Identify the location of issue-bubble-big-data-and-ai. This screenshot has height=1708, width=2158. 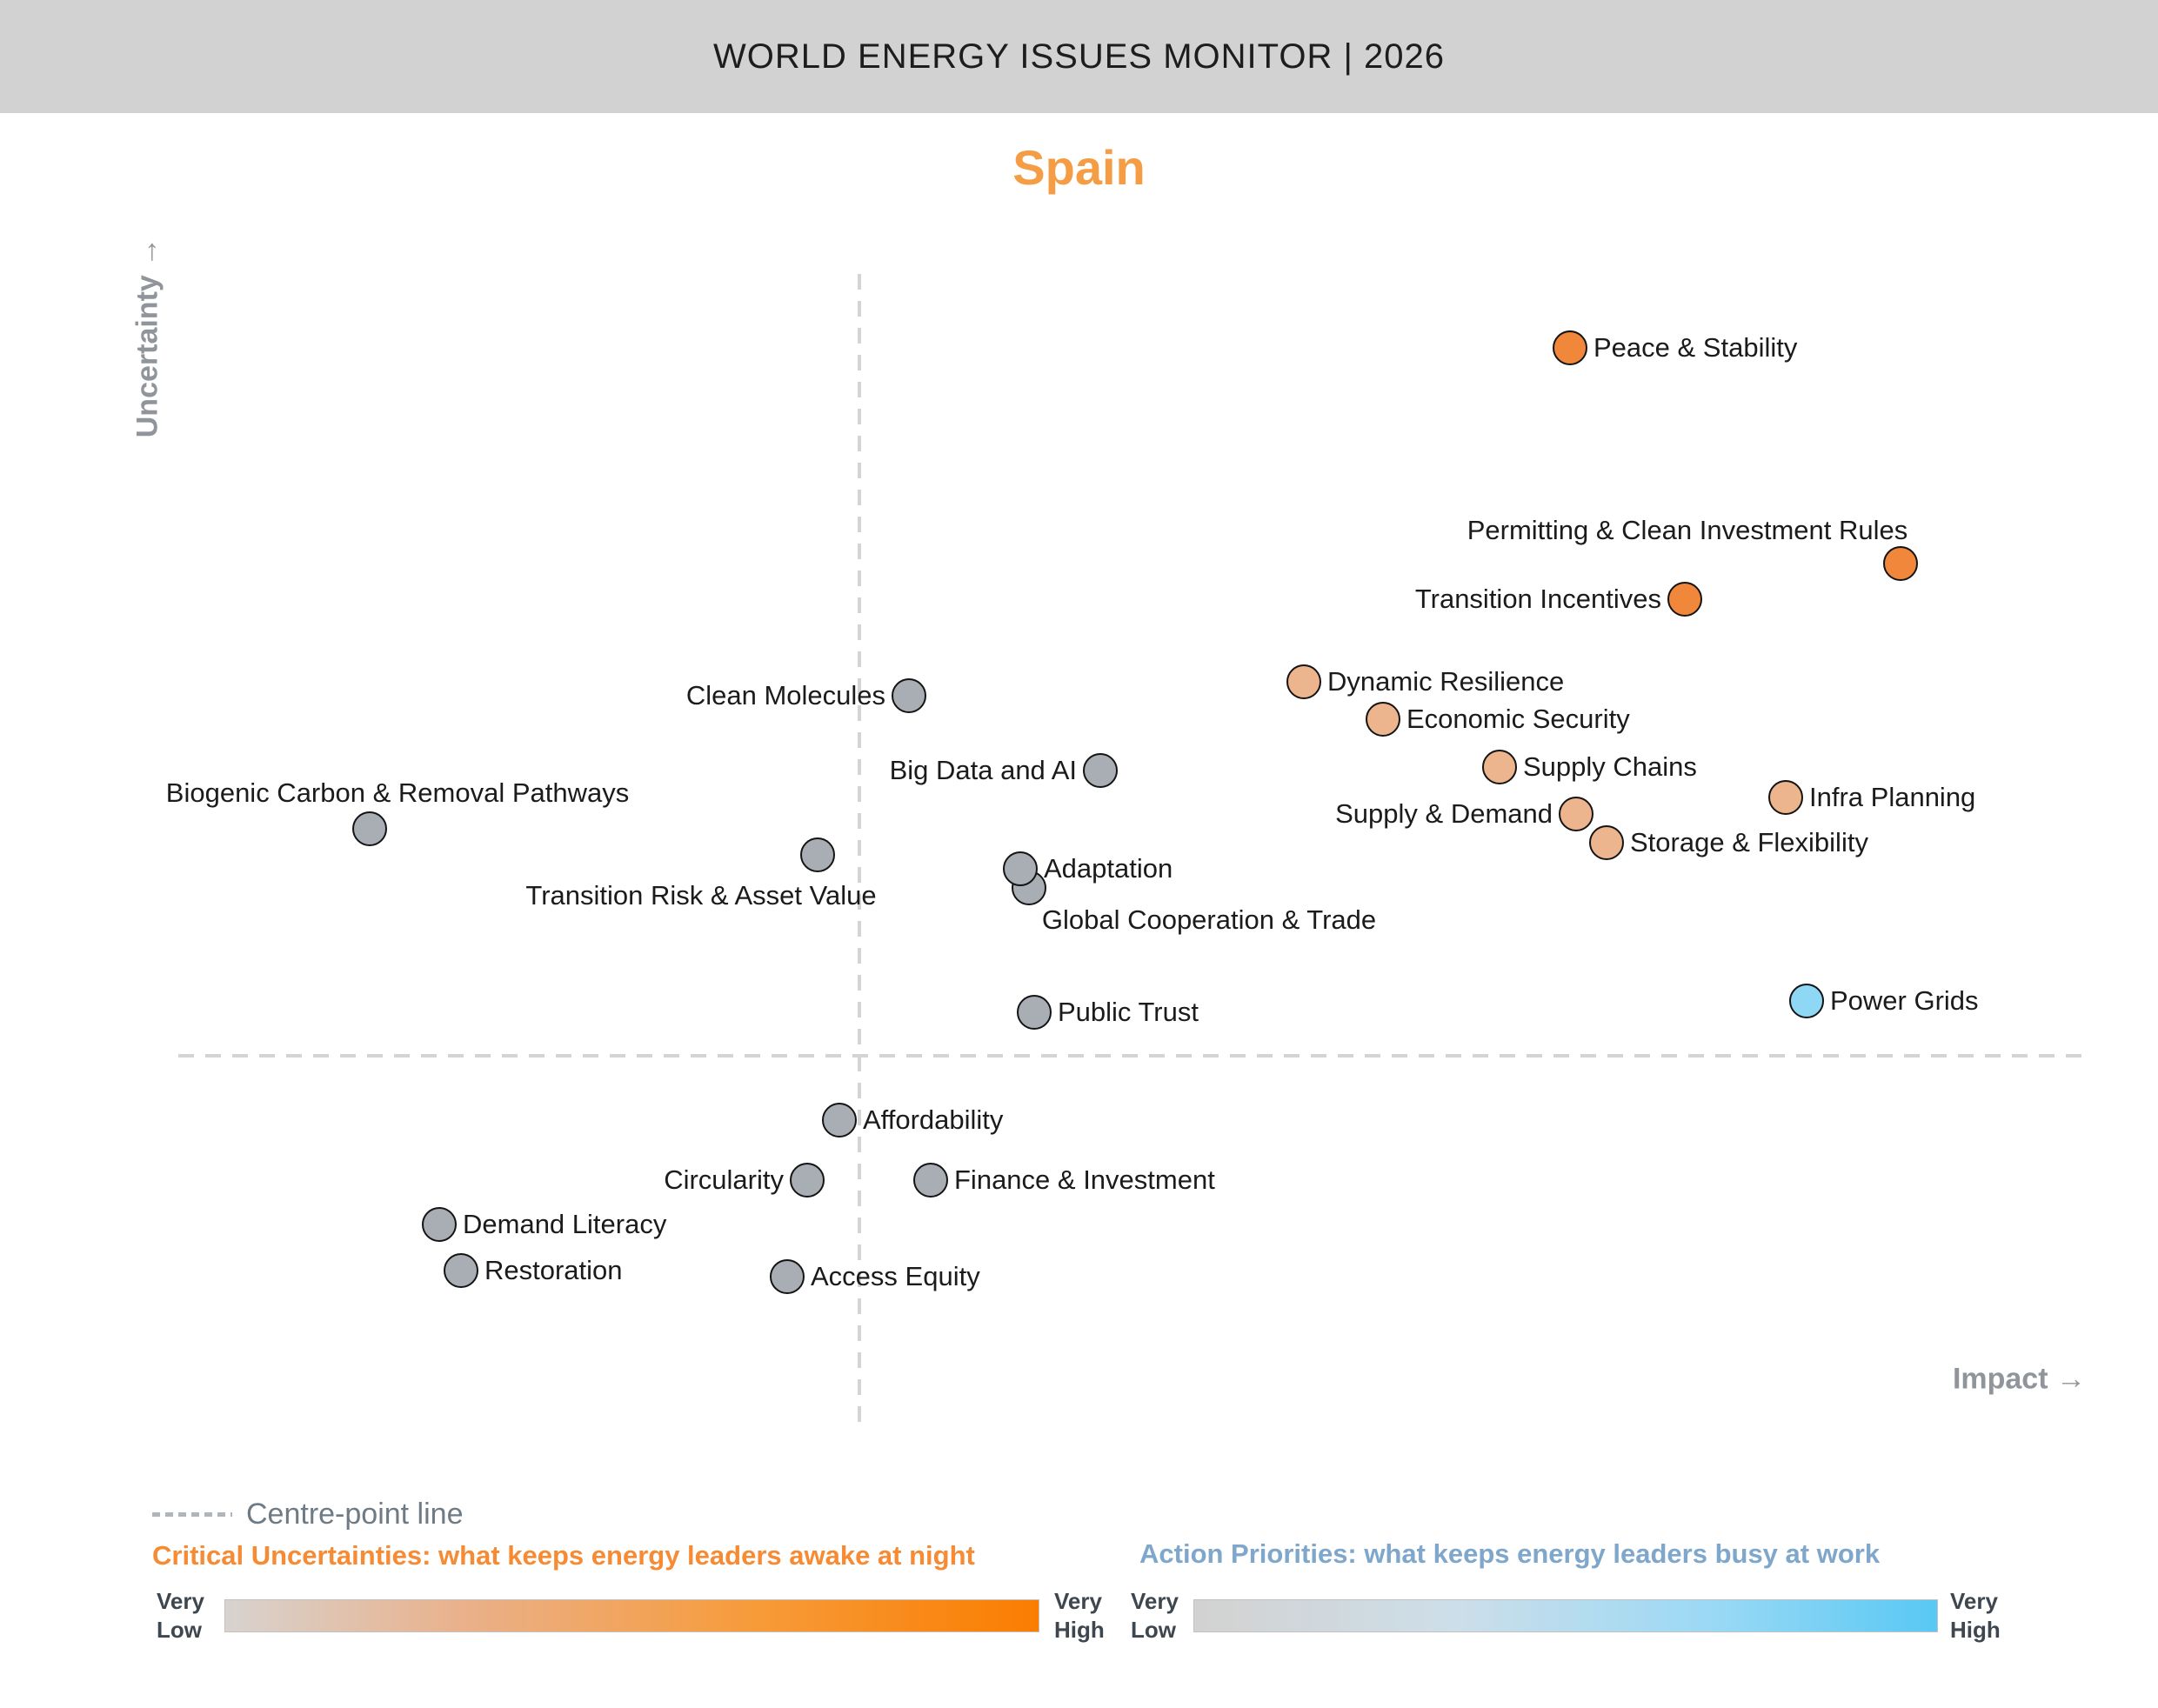
(1100, 770).